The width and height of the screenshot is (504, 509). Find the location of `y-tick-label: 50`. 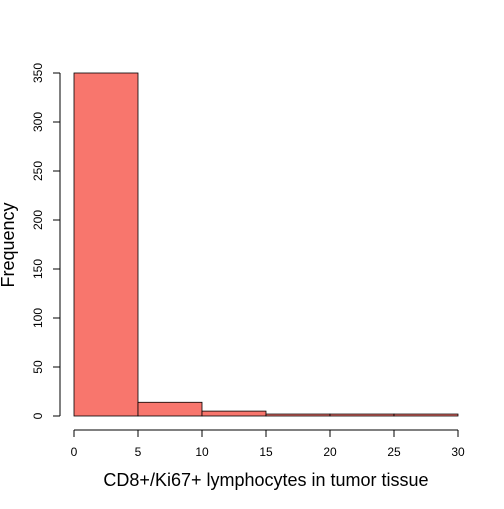

y-tick-label: 50 is located at coordinates (38, 367).